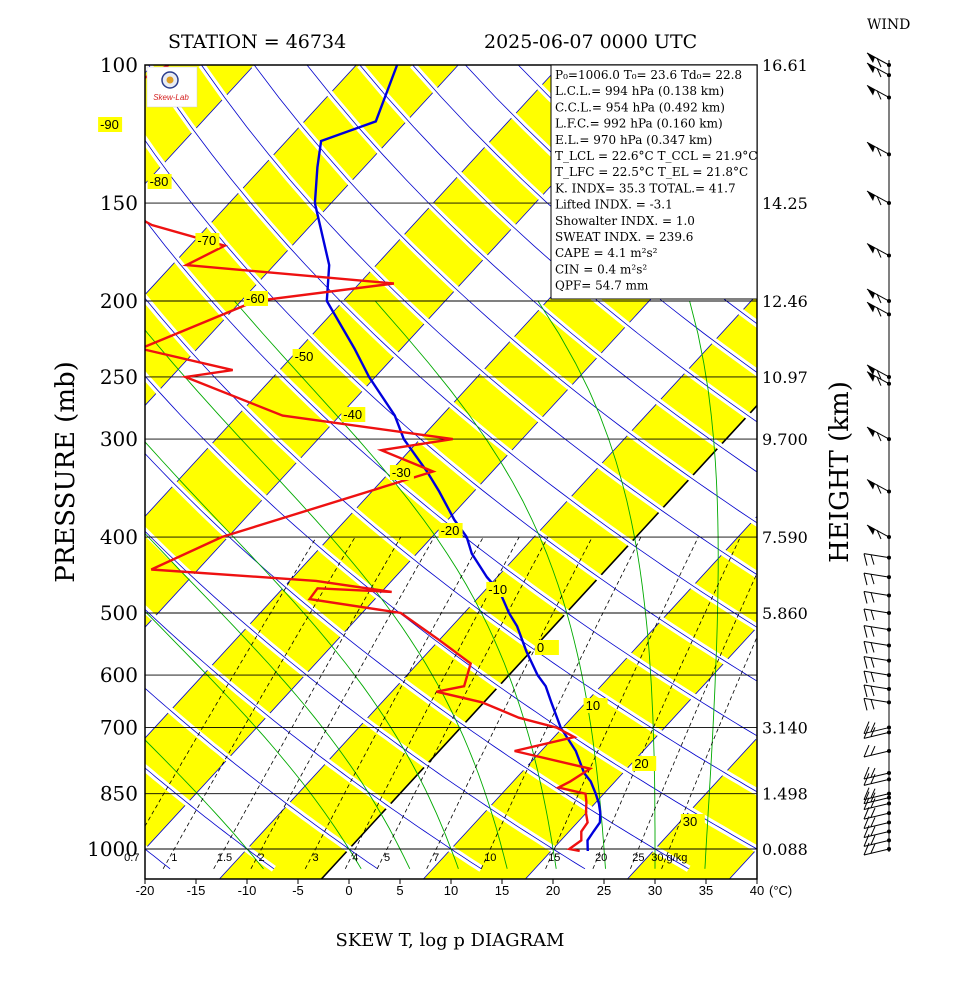 The image size is (960, 1000). What do you see at coordinates (257, 42) in the screenshot?
I see `station-label: STATION = 46734` at bounding box center [257, 42].